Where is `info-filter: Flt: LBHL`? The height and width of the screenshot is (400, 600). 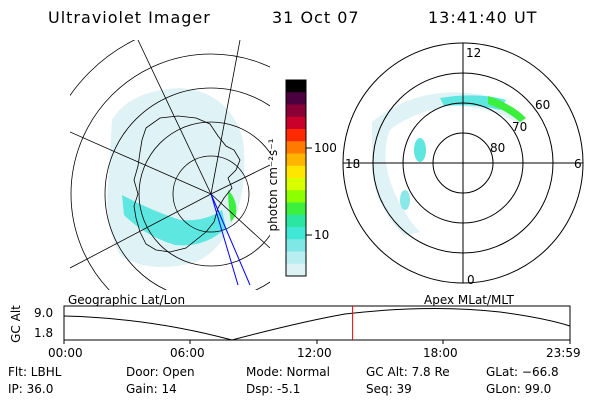
info-filter: Flt: LBHL is located at coordinates (35, 372).